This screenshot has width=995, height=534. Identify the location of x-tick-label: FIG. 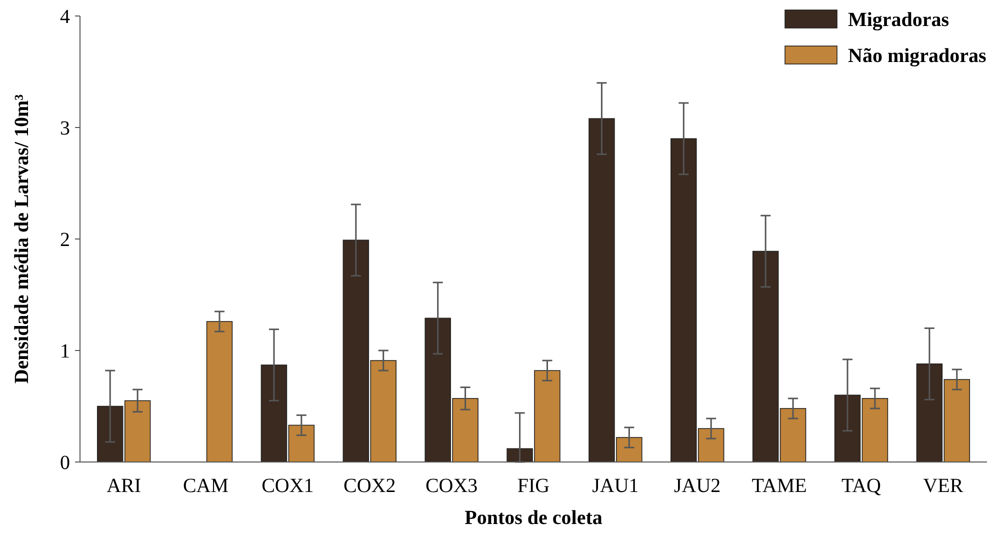
(533, 486).